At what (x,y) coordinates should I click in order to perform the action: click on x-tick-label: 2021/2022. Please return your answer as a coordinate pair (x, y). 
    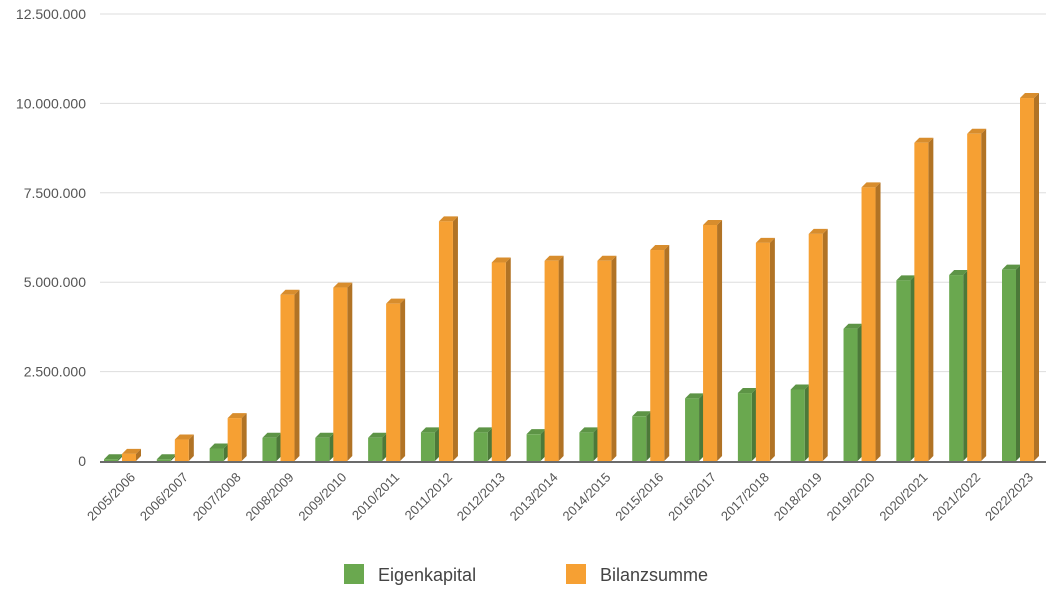
    Looking at the image, I should click on (956, 497).